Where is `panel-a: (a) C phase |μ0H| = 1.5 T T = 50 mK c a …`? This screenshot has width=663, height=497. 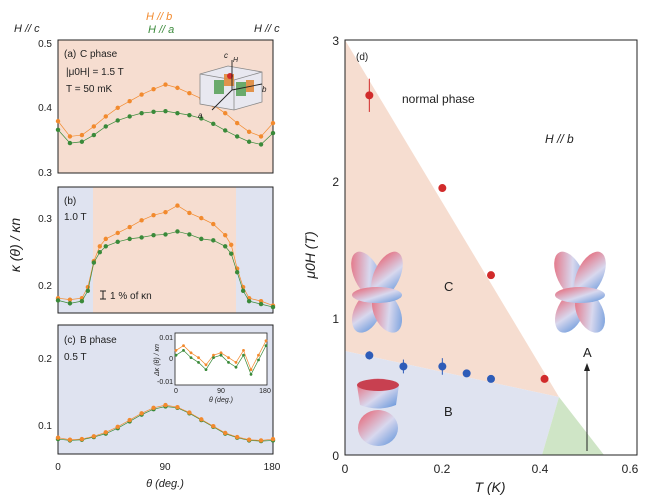
panel-a: (a) C phase |μ0H| = 1.5 T T = 50 mK c a … is located at coordinates (157, 109).